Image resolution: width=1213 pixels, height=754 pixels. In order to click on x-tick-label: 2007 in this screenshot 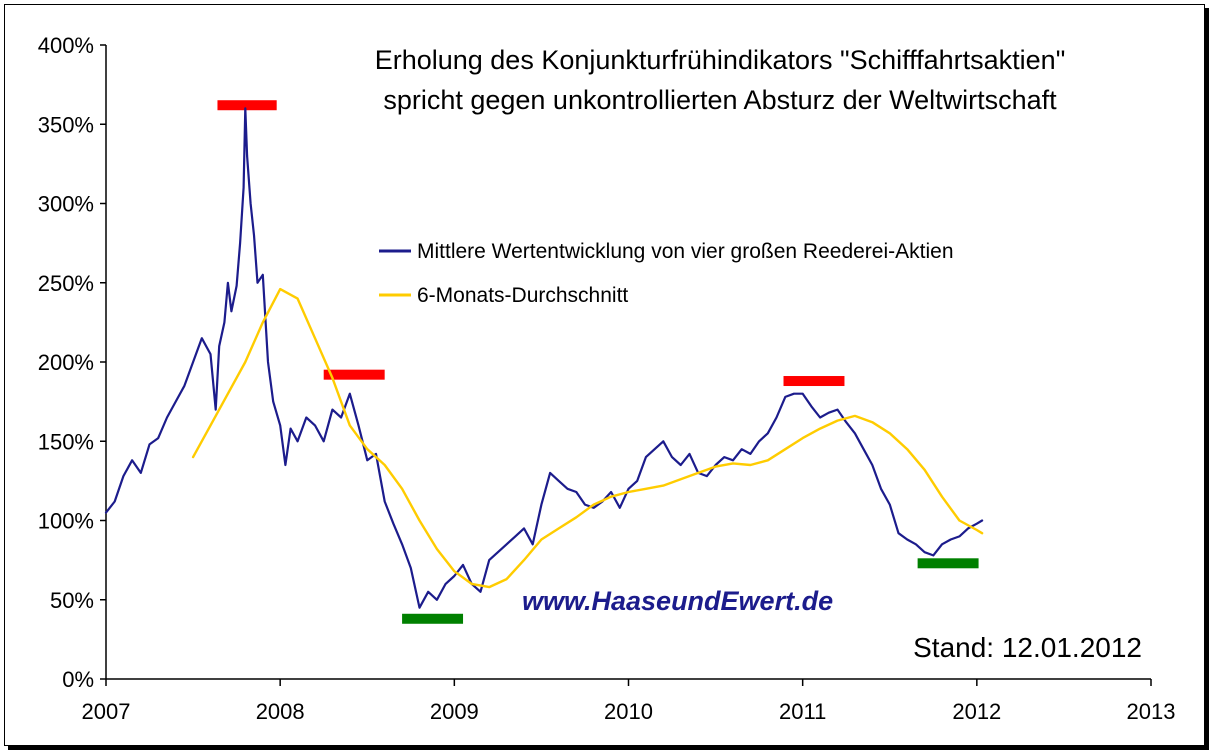, I will do `click(106, 711)`.